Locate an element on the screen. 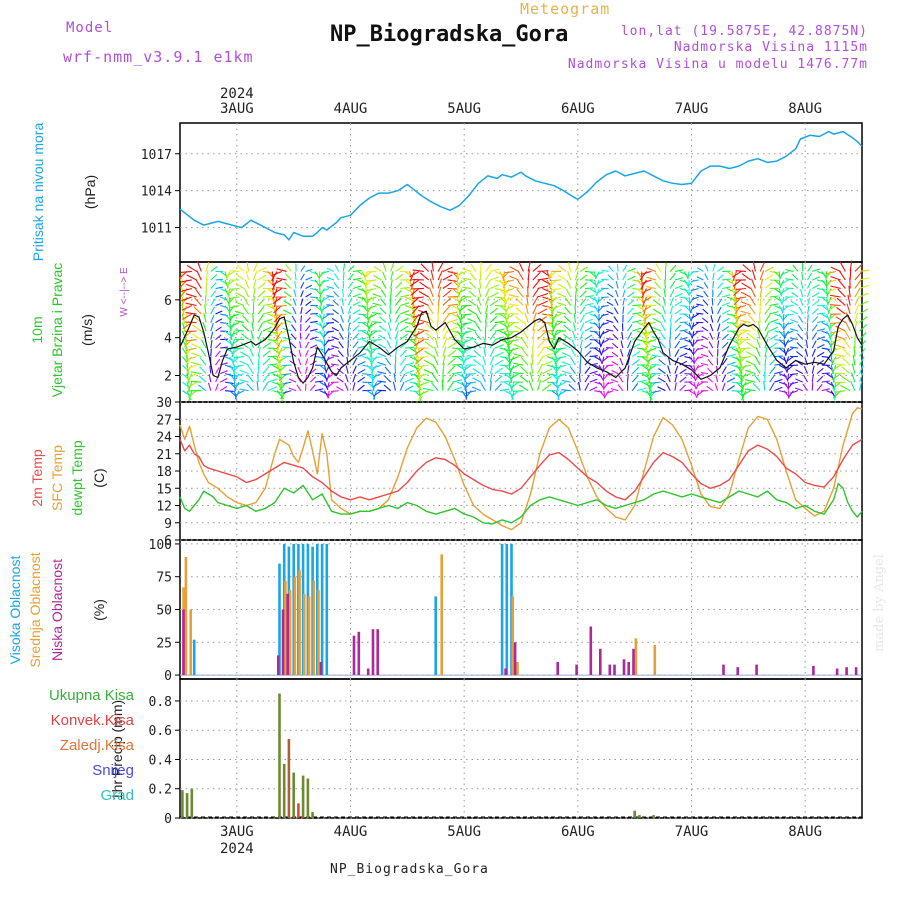  precip-bar-convective is located at coordinates (289, 778).